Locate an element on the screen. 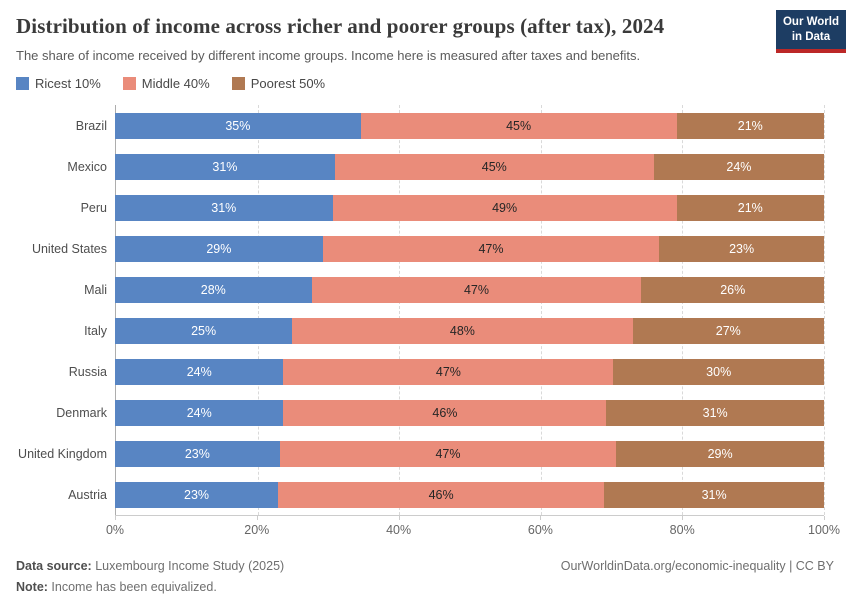  bar-track: 31% 49% 21% is located at coordinates (469, 207).